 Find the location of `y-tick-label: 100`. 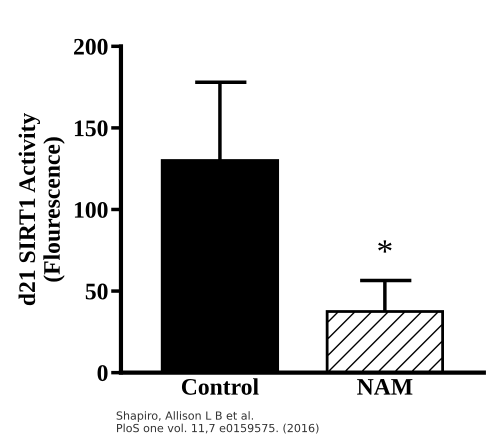

y-tick-label: 100 is located at coordinates (91, 210).